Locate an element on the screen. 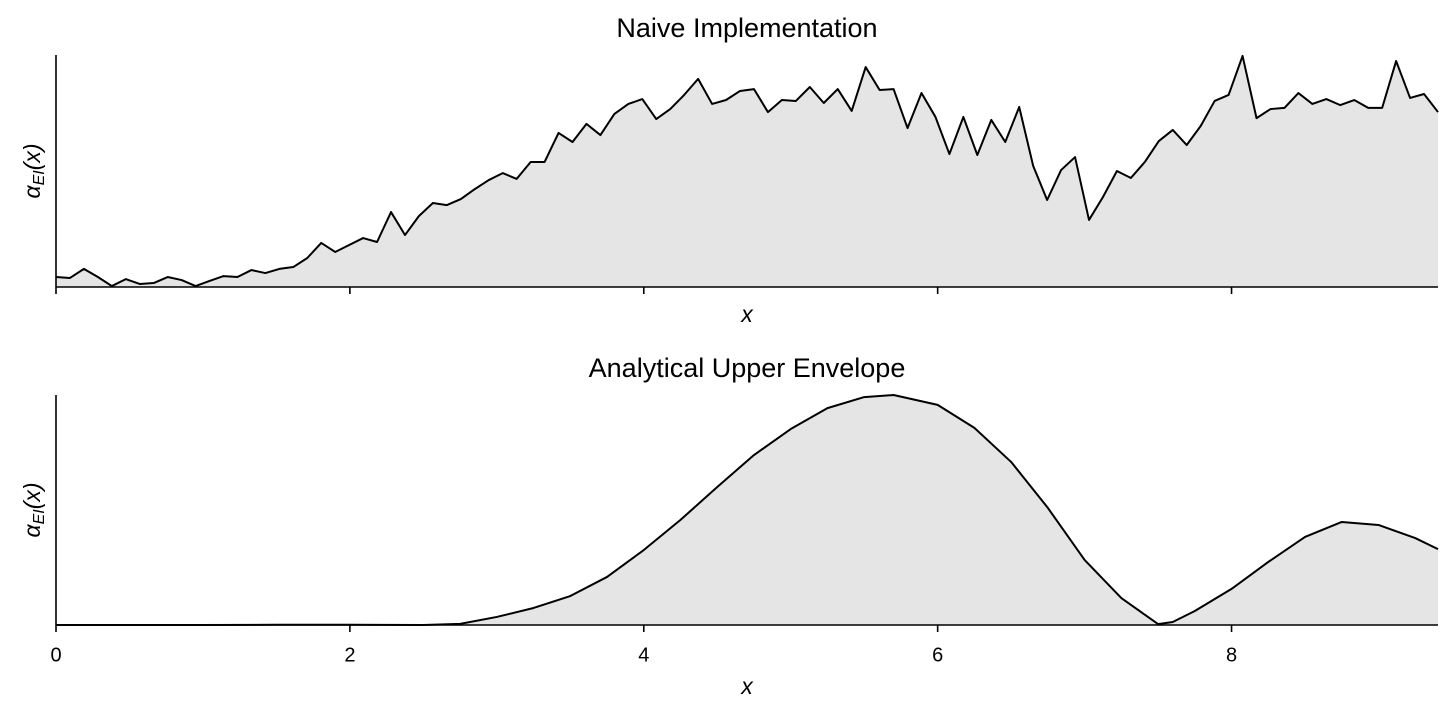  x-tick-label: 2 is located at coordinates (349, 655).